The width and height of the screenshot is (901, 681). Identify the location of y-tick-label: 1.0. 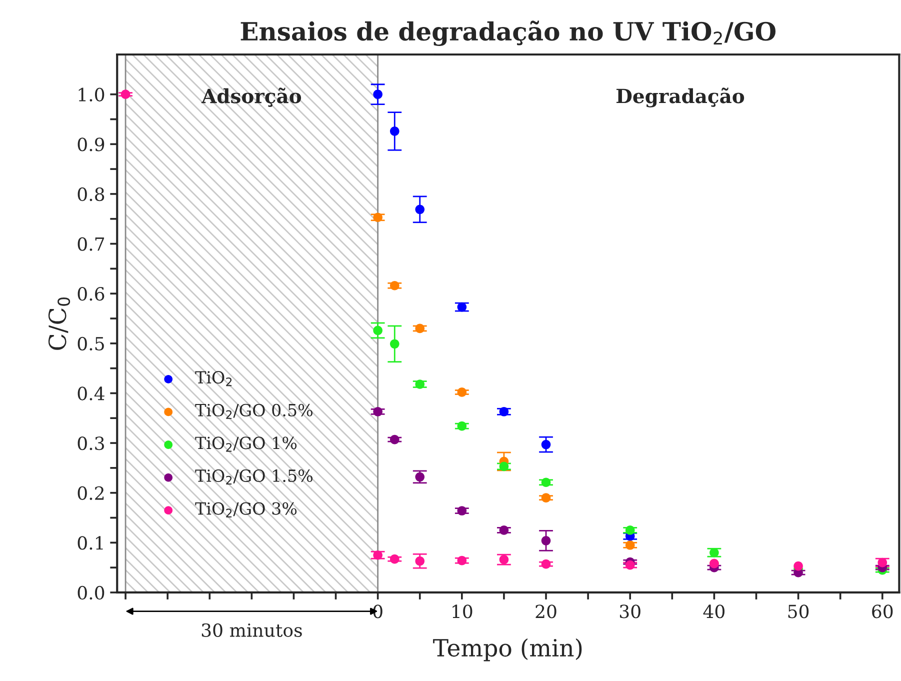
(91, 95).